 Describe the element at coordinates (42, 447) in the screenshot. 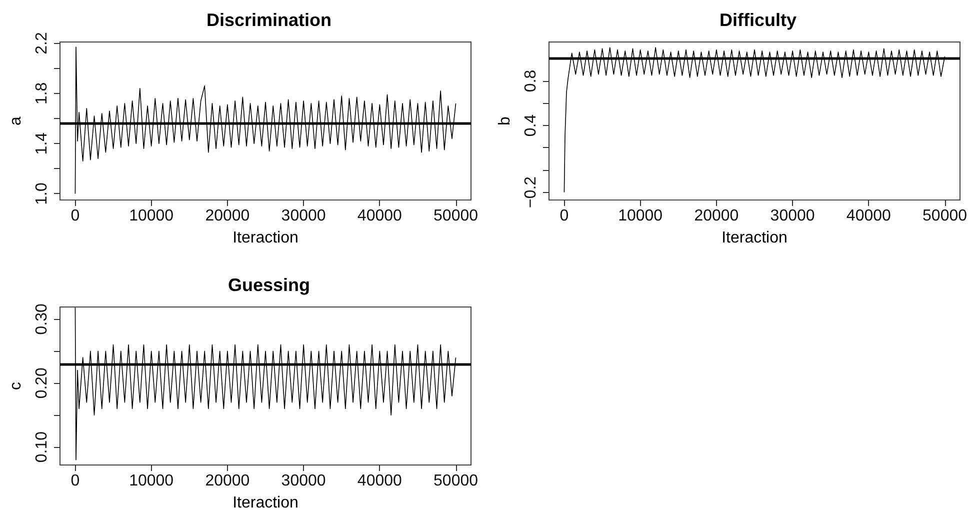

I see `y-tick-label: 0.10` at that location.